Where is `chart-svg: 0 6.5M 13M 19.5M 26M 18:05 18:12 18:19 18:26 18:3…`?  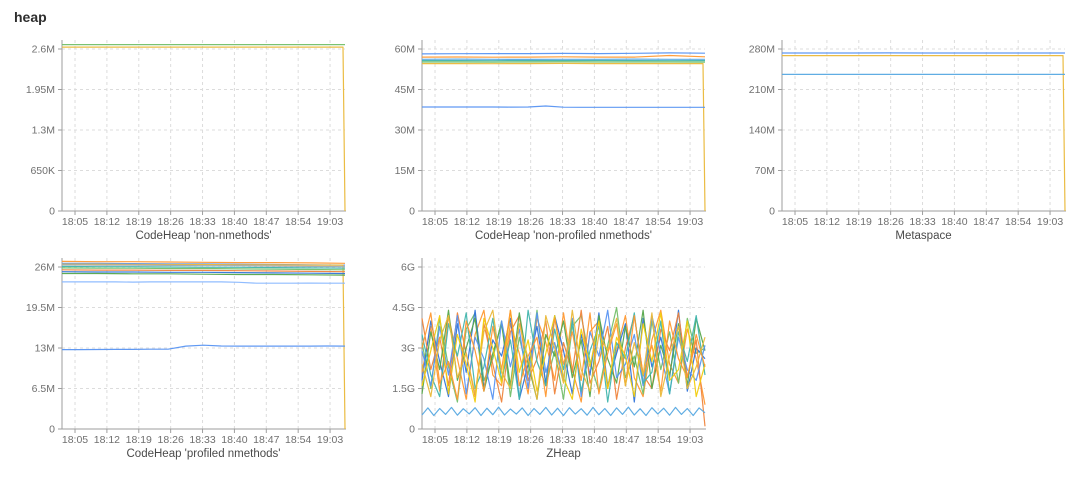 chart-svg: 0 6.5M 13M 19.5M 26M 18:05 18:12 18:19 18:26 18:3… is located at coordinates (186, 359).